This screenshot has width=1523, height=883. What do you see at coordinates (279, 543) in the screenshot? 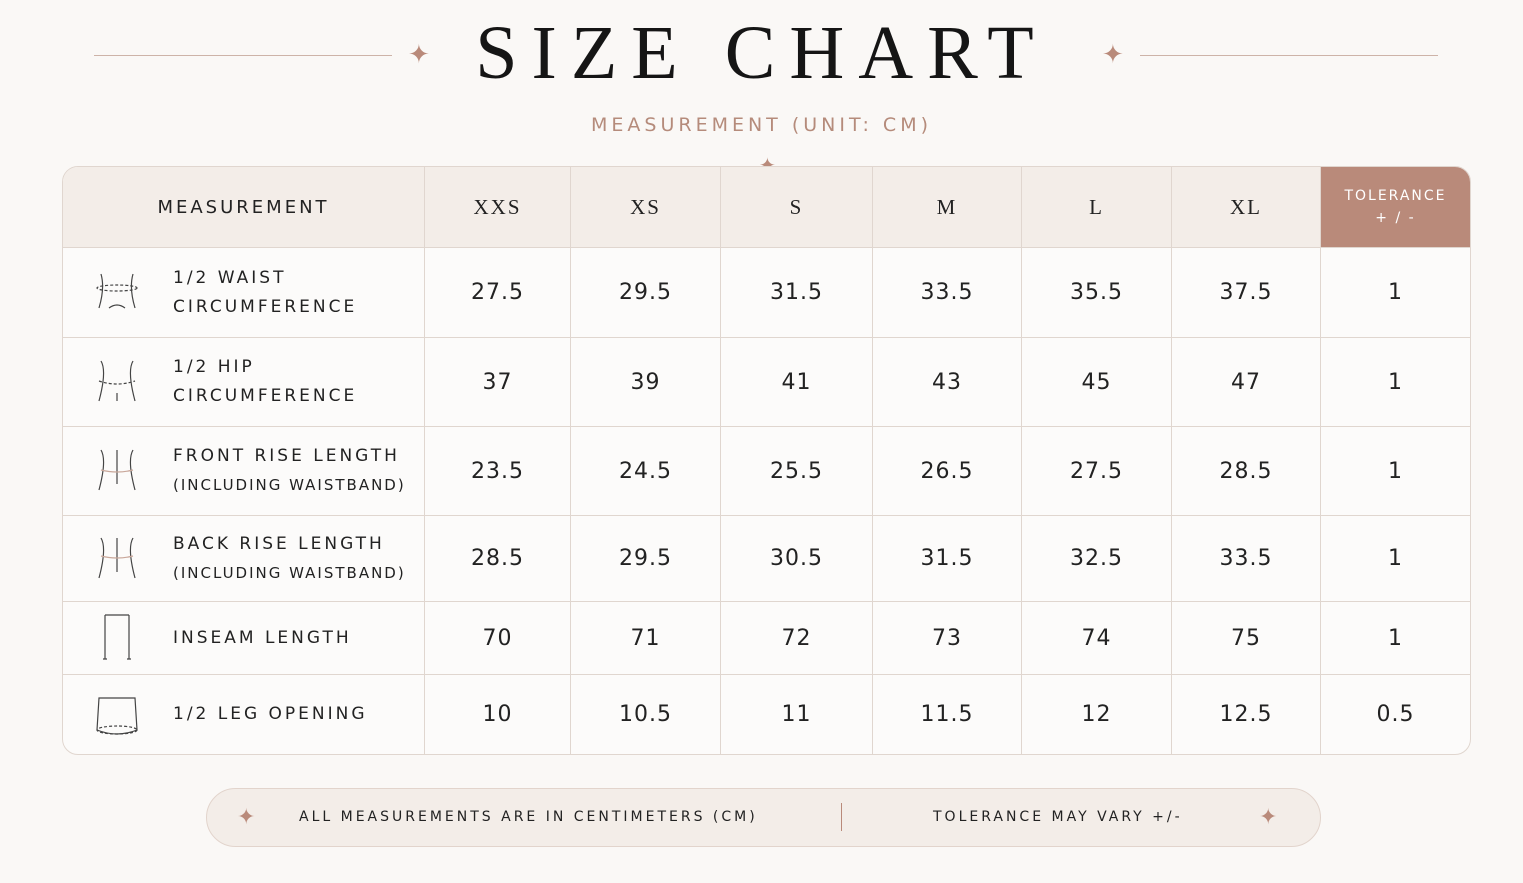
I see `label-line: BACK RISE LENGTH` at bounding box center [279, 543].